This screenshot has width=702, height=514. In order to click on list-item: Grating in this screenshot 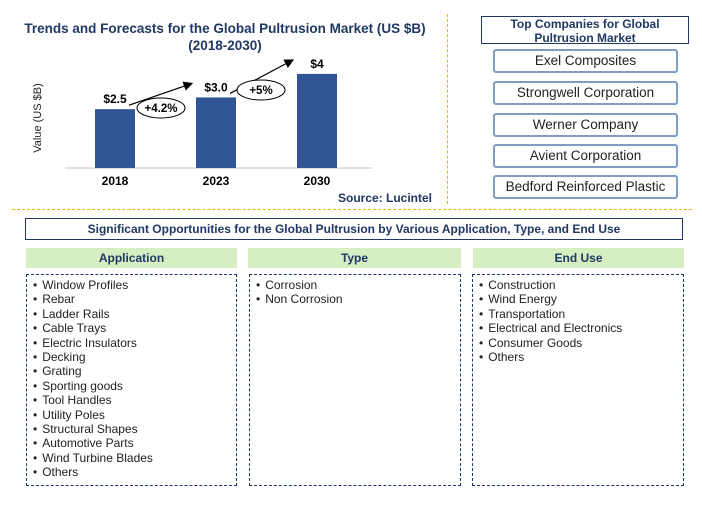, I will do `click(134, 371)`.